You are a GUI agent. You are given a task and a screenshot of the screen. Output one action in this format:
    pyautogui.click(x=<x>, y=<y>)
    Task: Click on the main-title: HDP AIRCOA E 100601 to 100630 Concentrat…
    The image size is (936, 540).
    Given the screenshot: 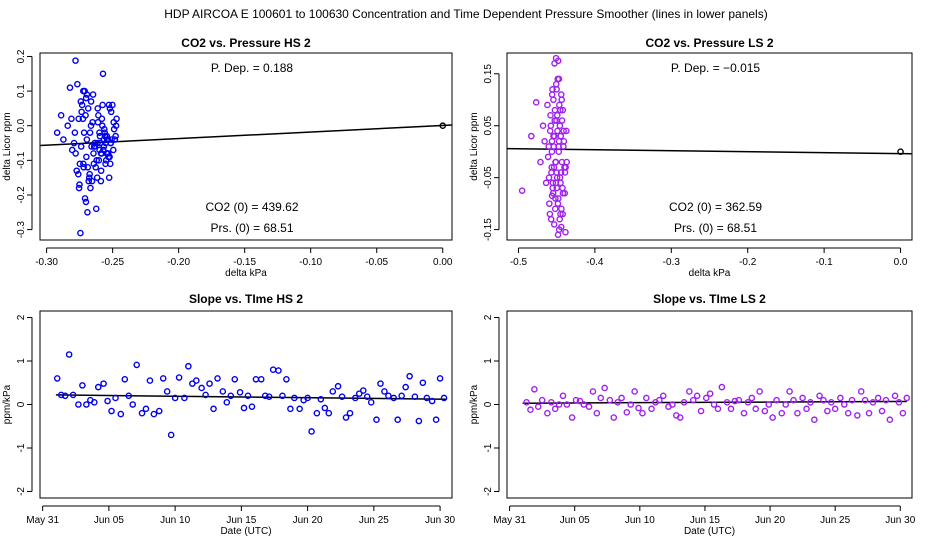 What is the action you would take?
    pyautogui.click(x=465, y=14)
    